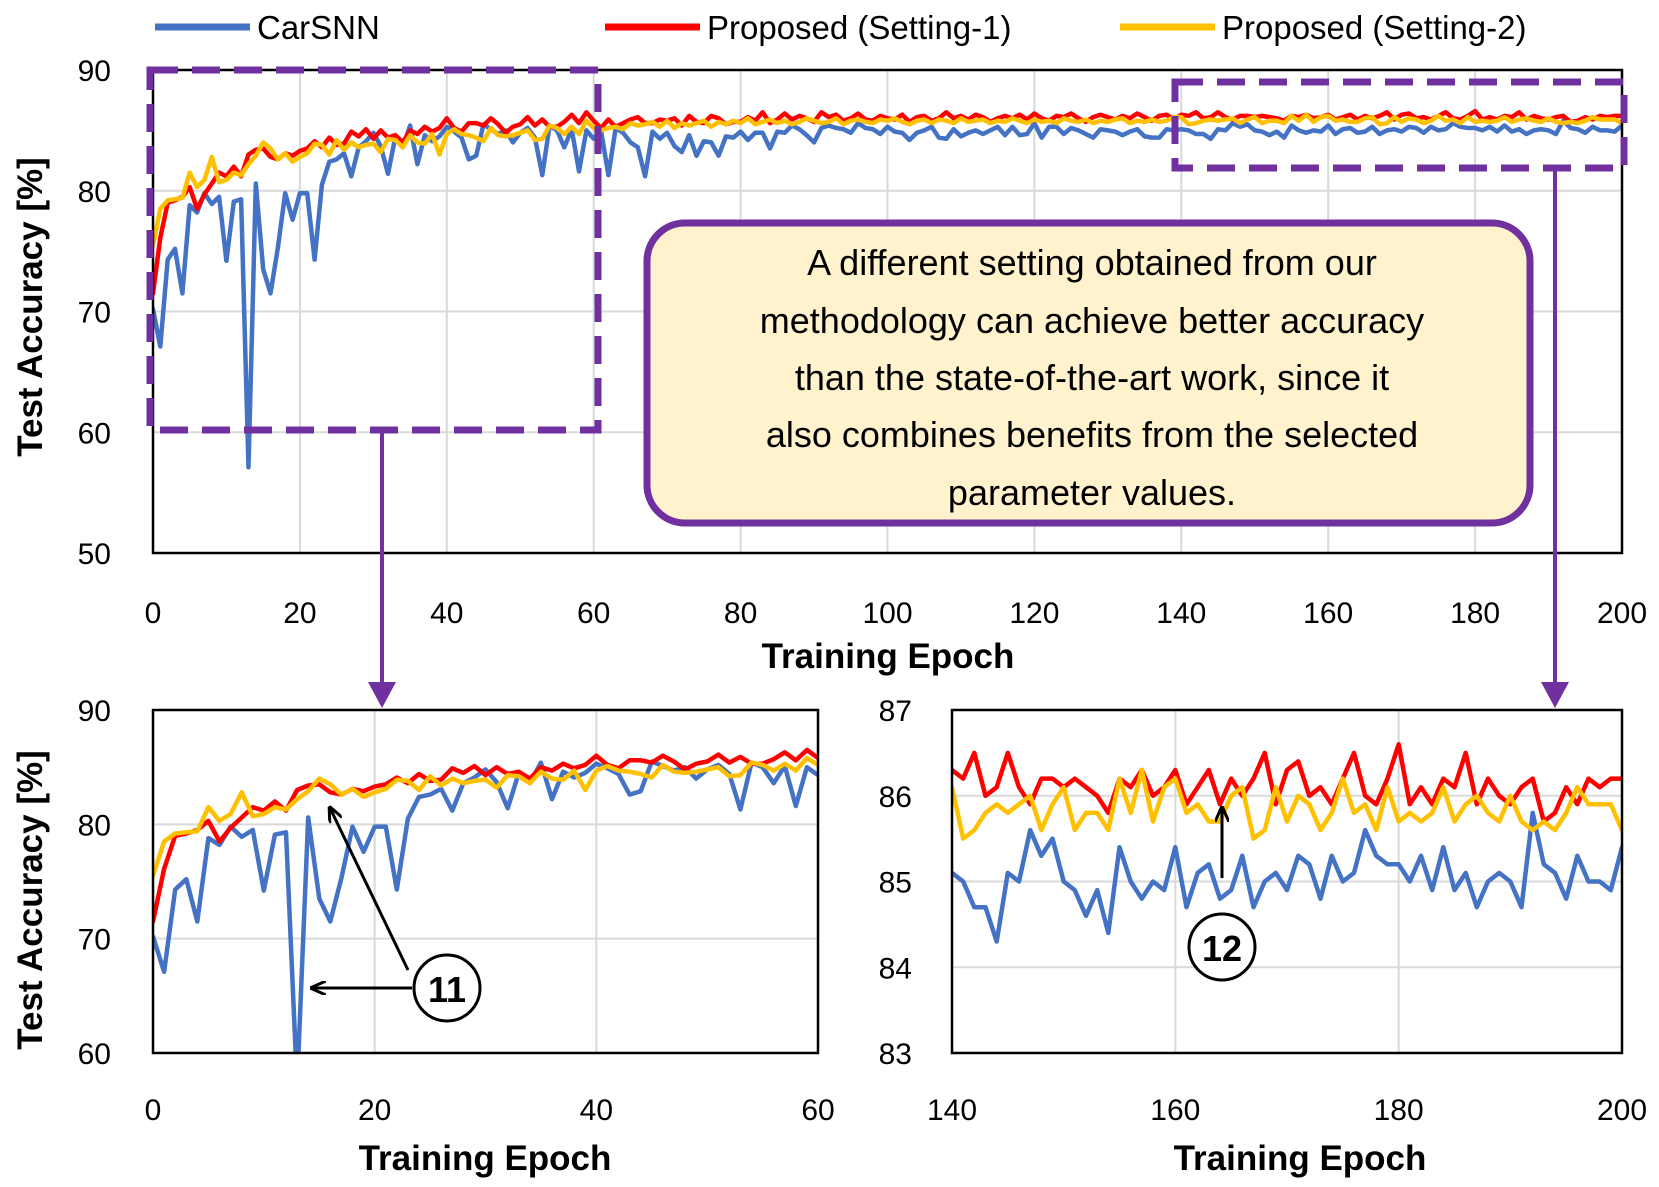 This screenshot has width=1659, height=1187. What do you see at coordinates (1622, 1110) in the screenshot?
I see `zoom-right-x-tick-200: 200` at bounding box center [1622, 1110].